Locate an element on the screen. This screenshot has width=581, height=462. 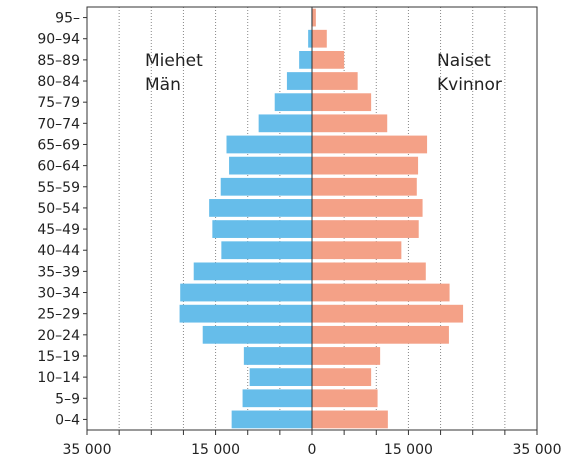
males-label-sv: Män is located at coordinates (163, 85).